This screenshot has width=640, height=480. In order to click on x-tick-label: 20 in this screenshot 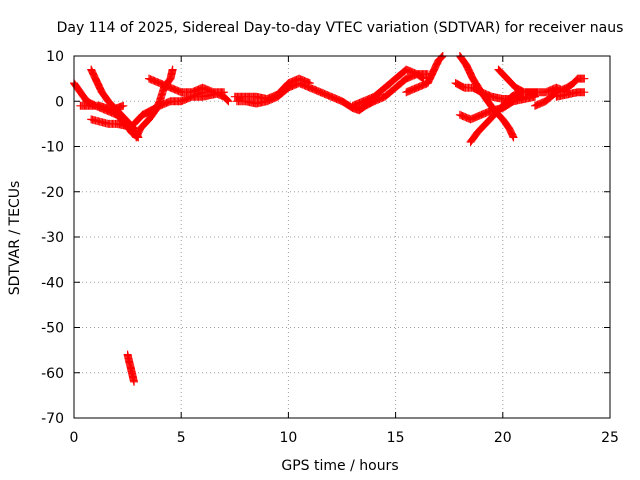, I will do `click(503, 438)`.